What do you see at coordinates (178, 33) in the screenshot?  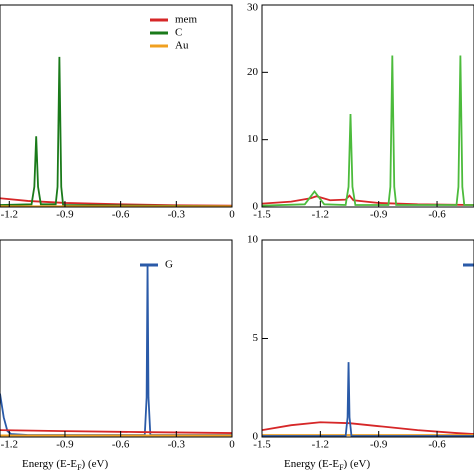 I see `legend-label: C` at bounding box center [178, 33].